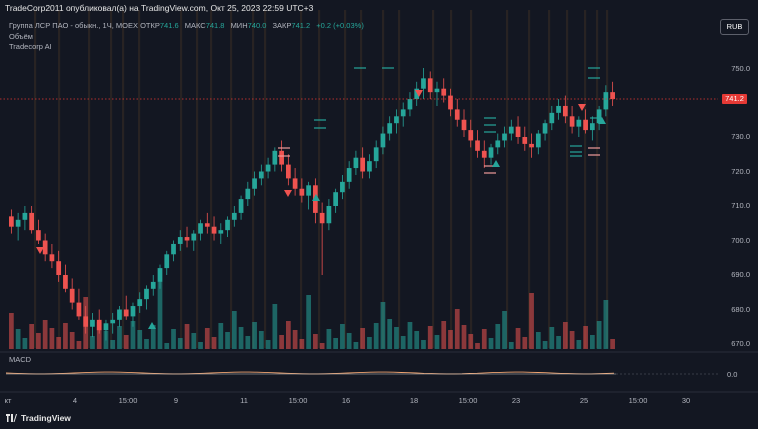 The height and width of the screenshot is (429, 758). What do you see at coordinates (740, 171) in the screenshot?
I see `price-label: 720.0` at bounding box center [740, 171].